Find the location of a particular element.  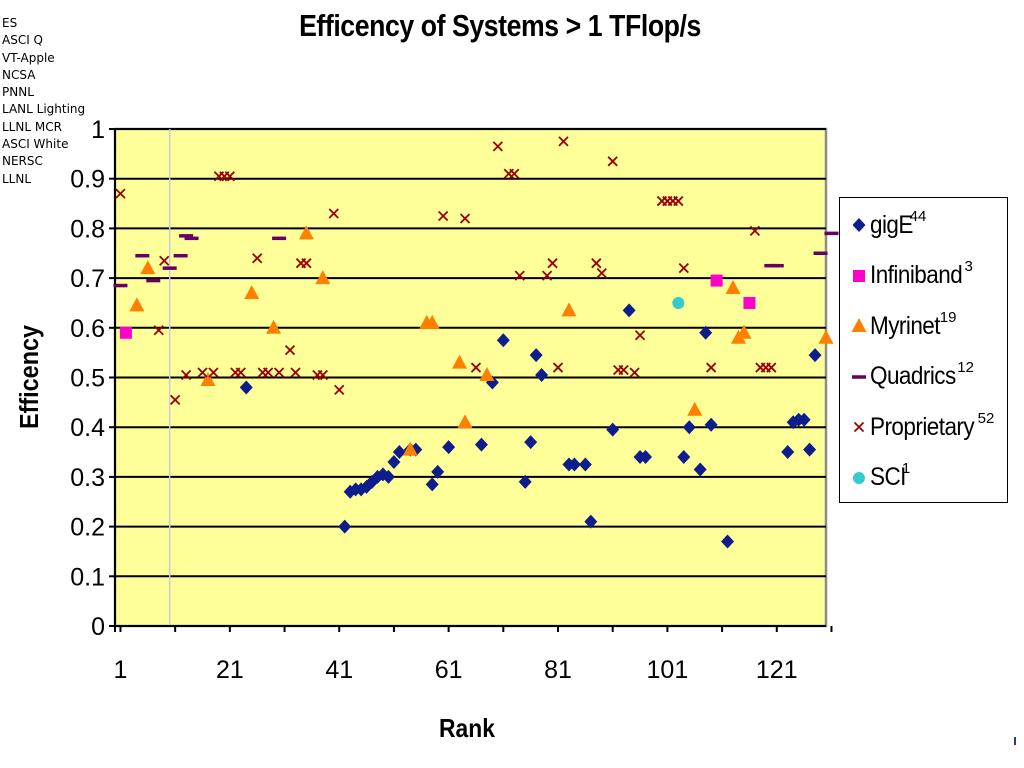

legend-item-quadrics: Quadrics 12 is located at coordinates (911, 377).